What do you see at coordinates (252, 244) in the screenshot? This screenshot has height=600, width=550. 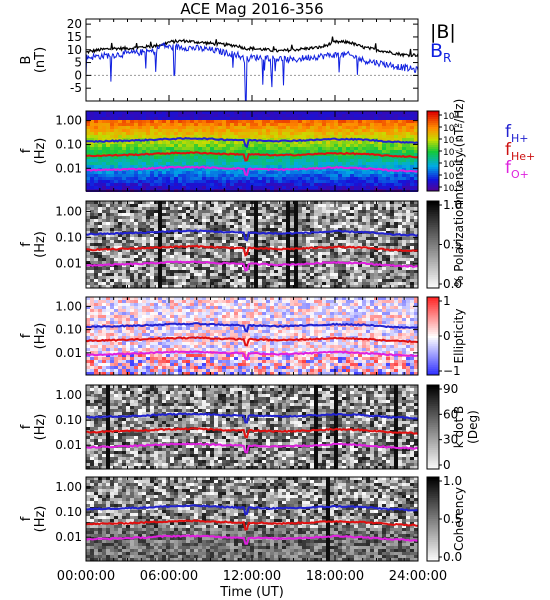 I see `spectrogram-polarization` at bounding box center [252, 244].